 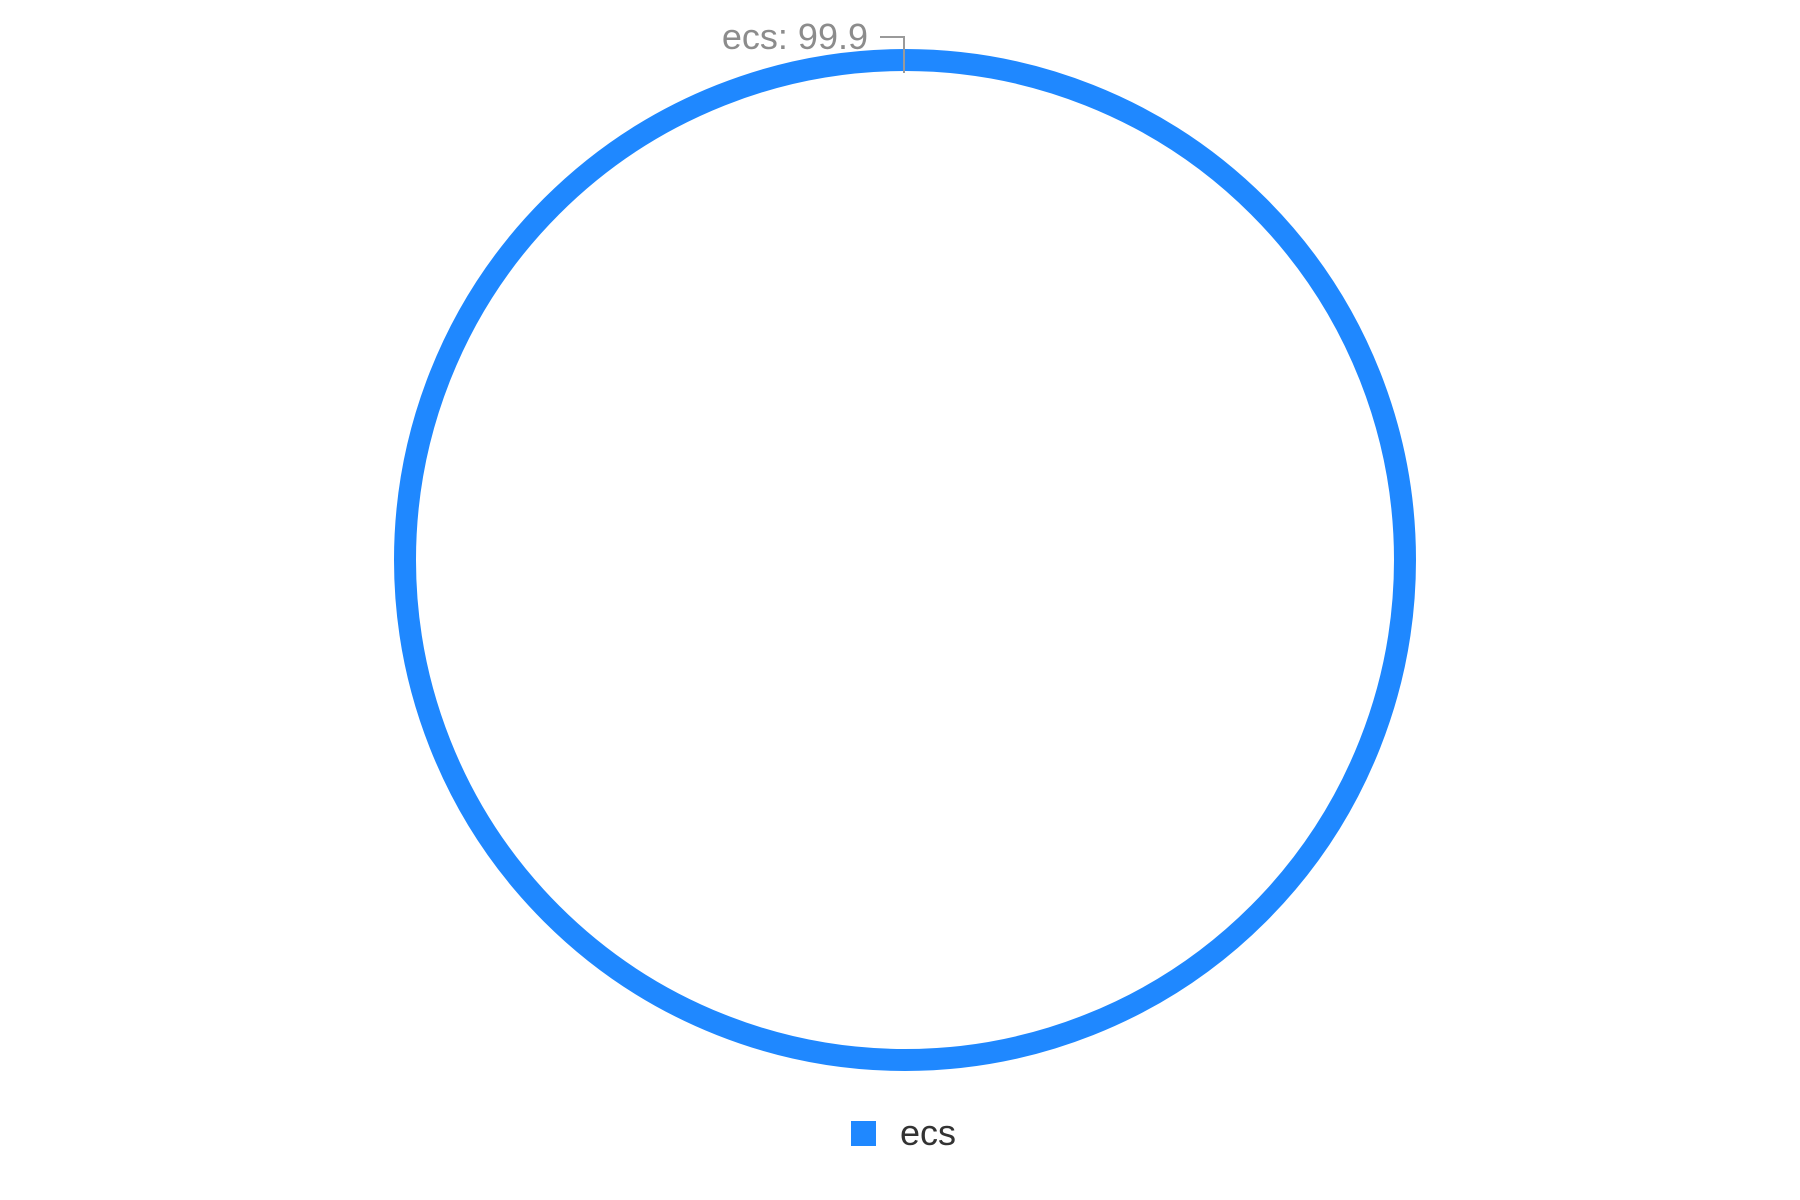 I want to click on slice-data-label: ecs: 99.9, so click(x=795, y=36).